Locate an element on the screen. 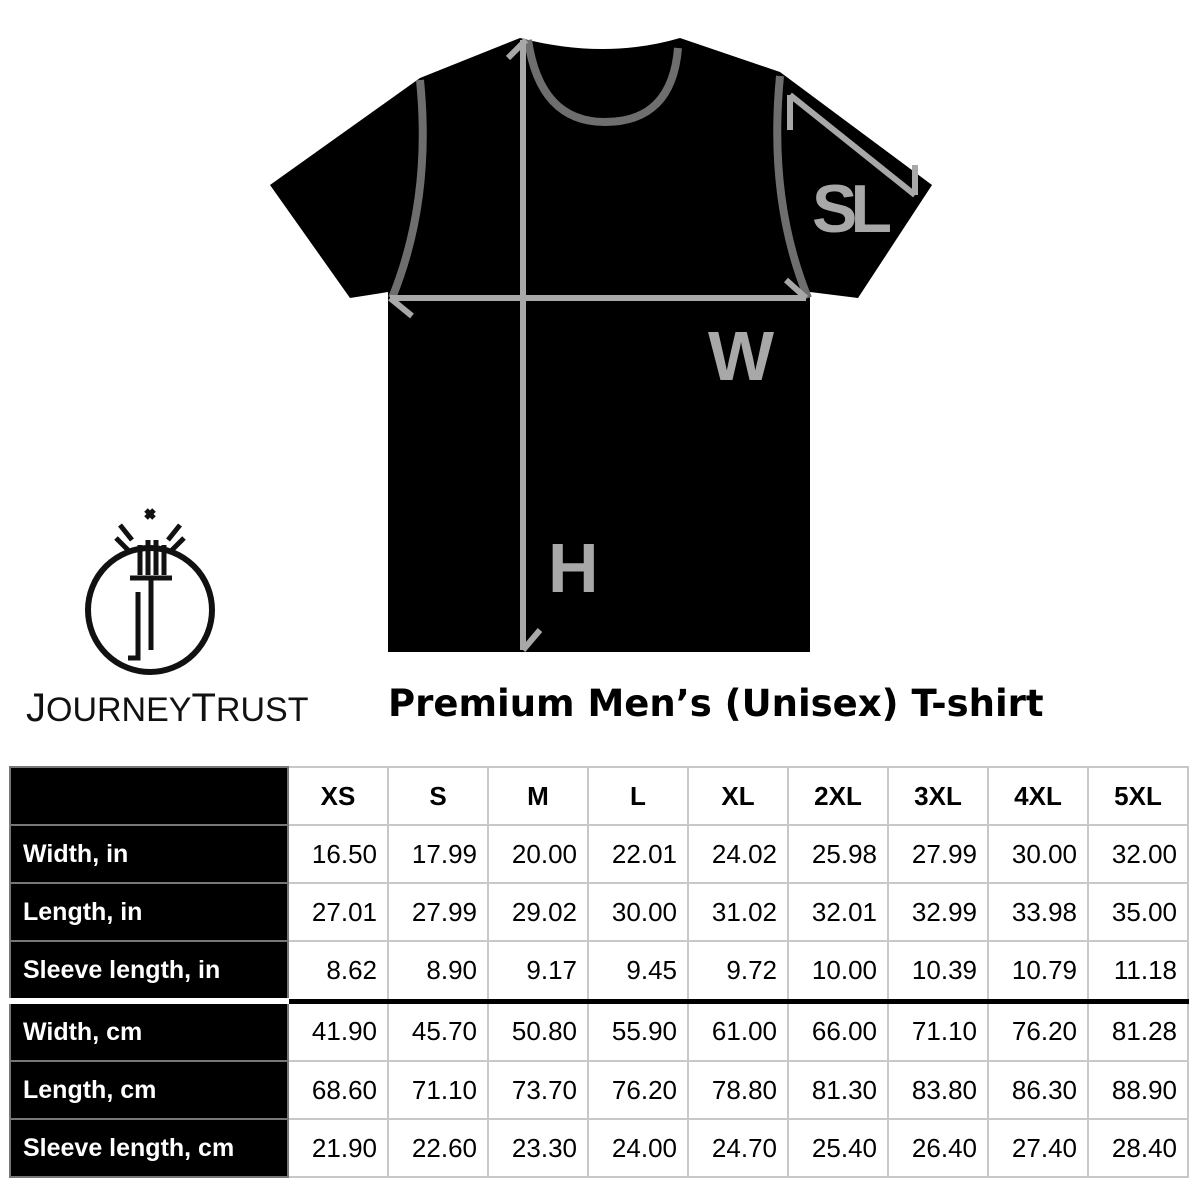 The image size is (1200, 1200). header-corner is located at coordinates (149, 796).